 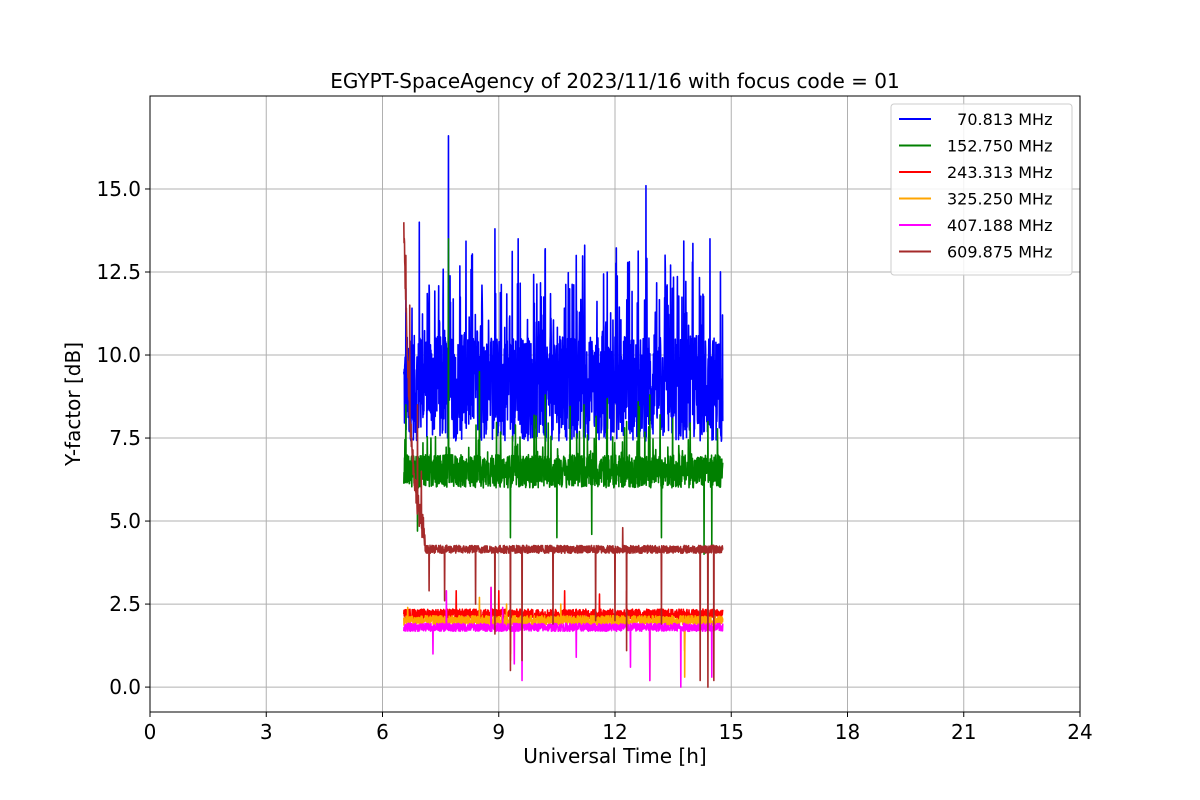 What do you see at coordinates (614, 732) in the screenshot?
I see `x-tick-label: 12` at bounding box center [614, 732].